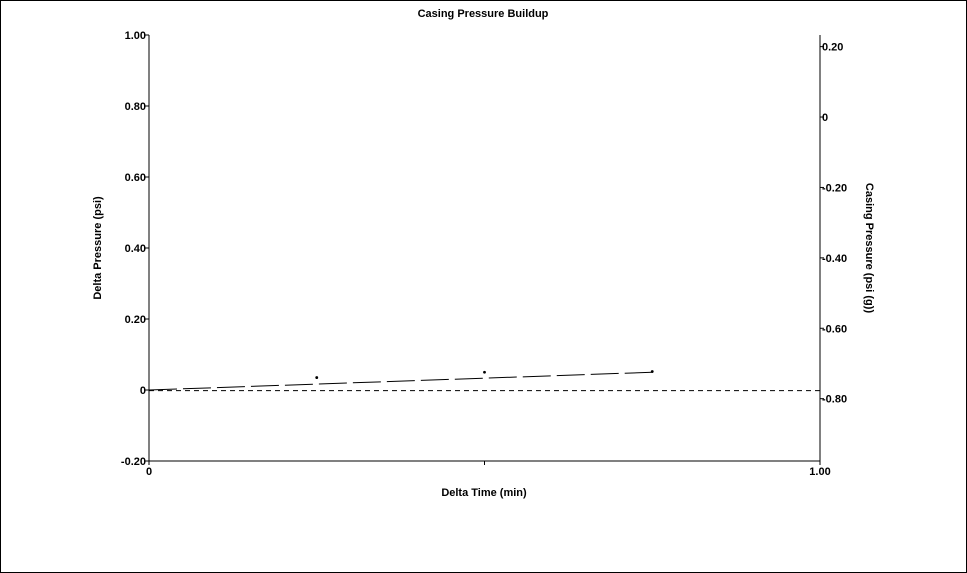 This screenshot has width=967, height=573. Describe the element at coordinates (400, 381) in the screenshot. I see `delta-pressure-line` at that location.